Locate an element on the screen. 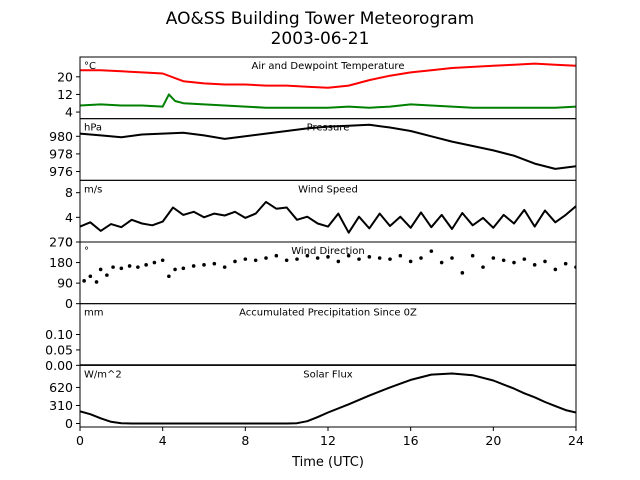 The width and height of the screenshot is (640, 480). panel-4-ytick-label: 270 is located at coordinates (61, 242).